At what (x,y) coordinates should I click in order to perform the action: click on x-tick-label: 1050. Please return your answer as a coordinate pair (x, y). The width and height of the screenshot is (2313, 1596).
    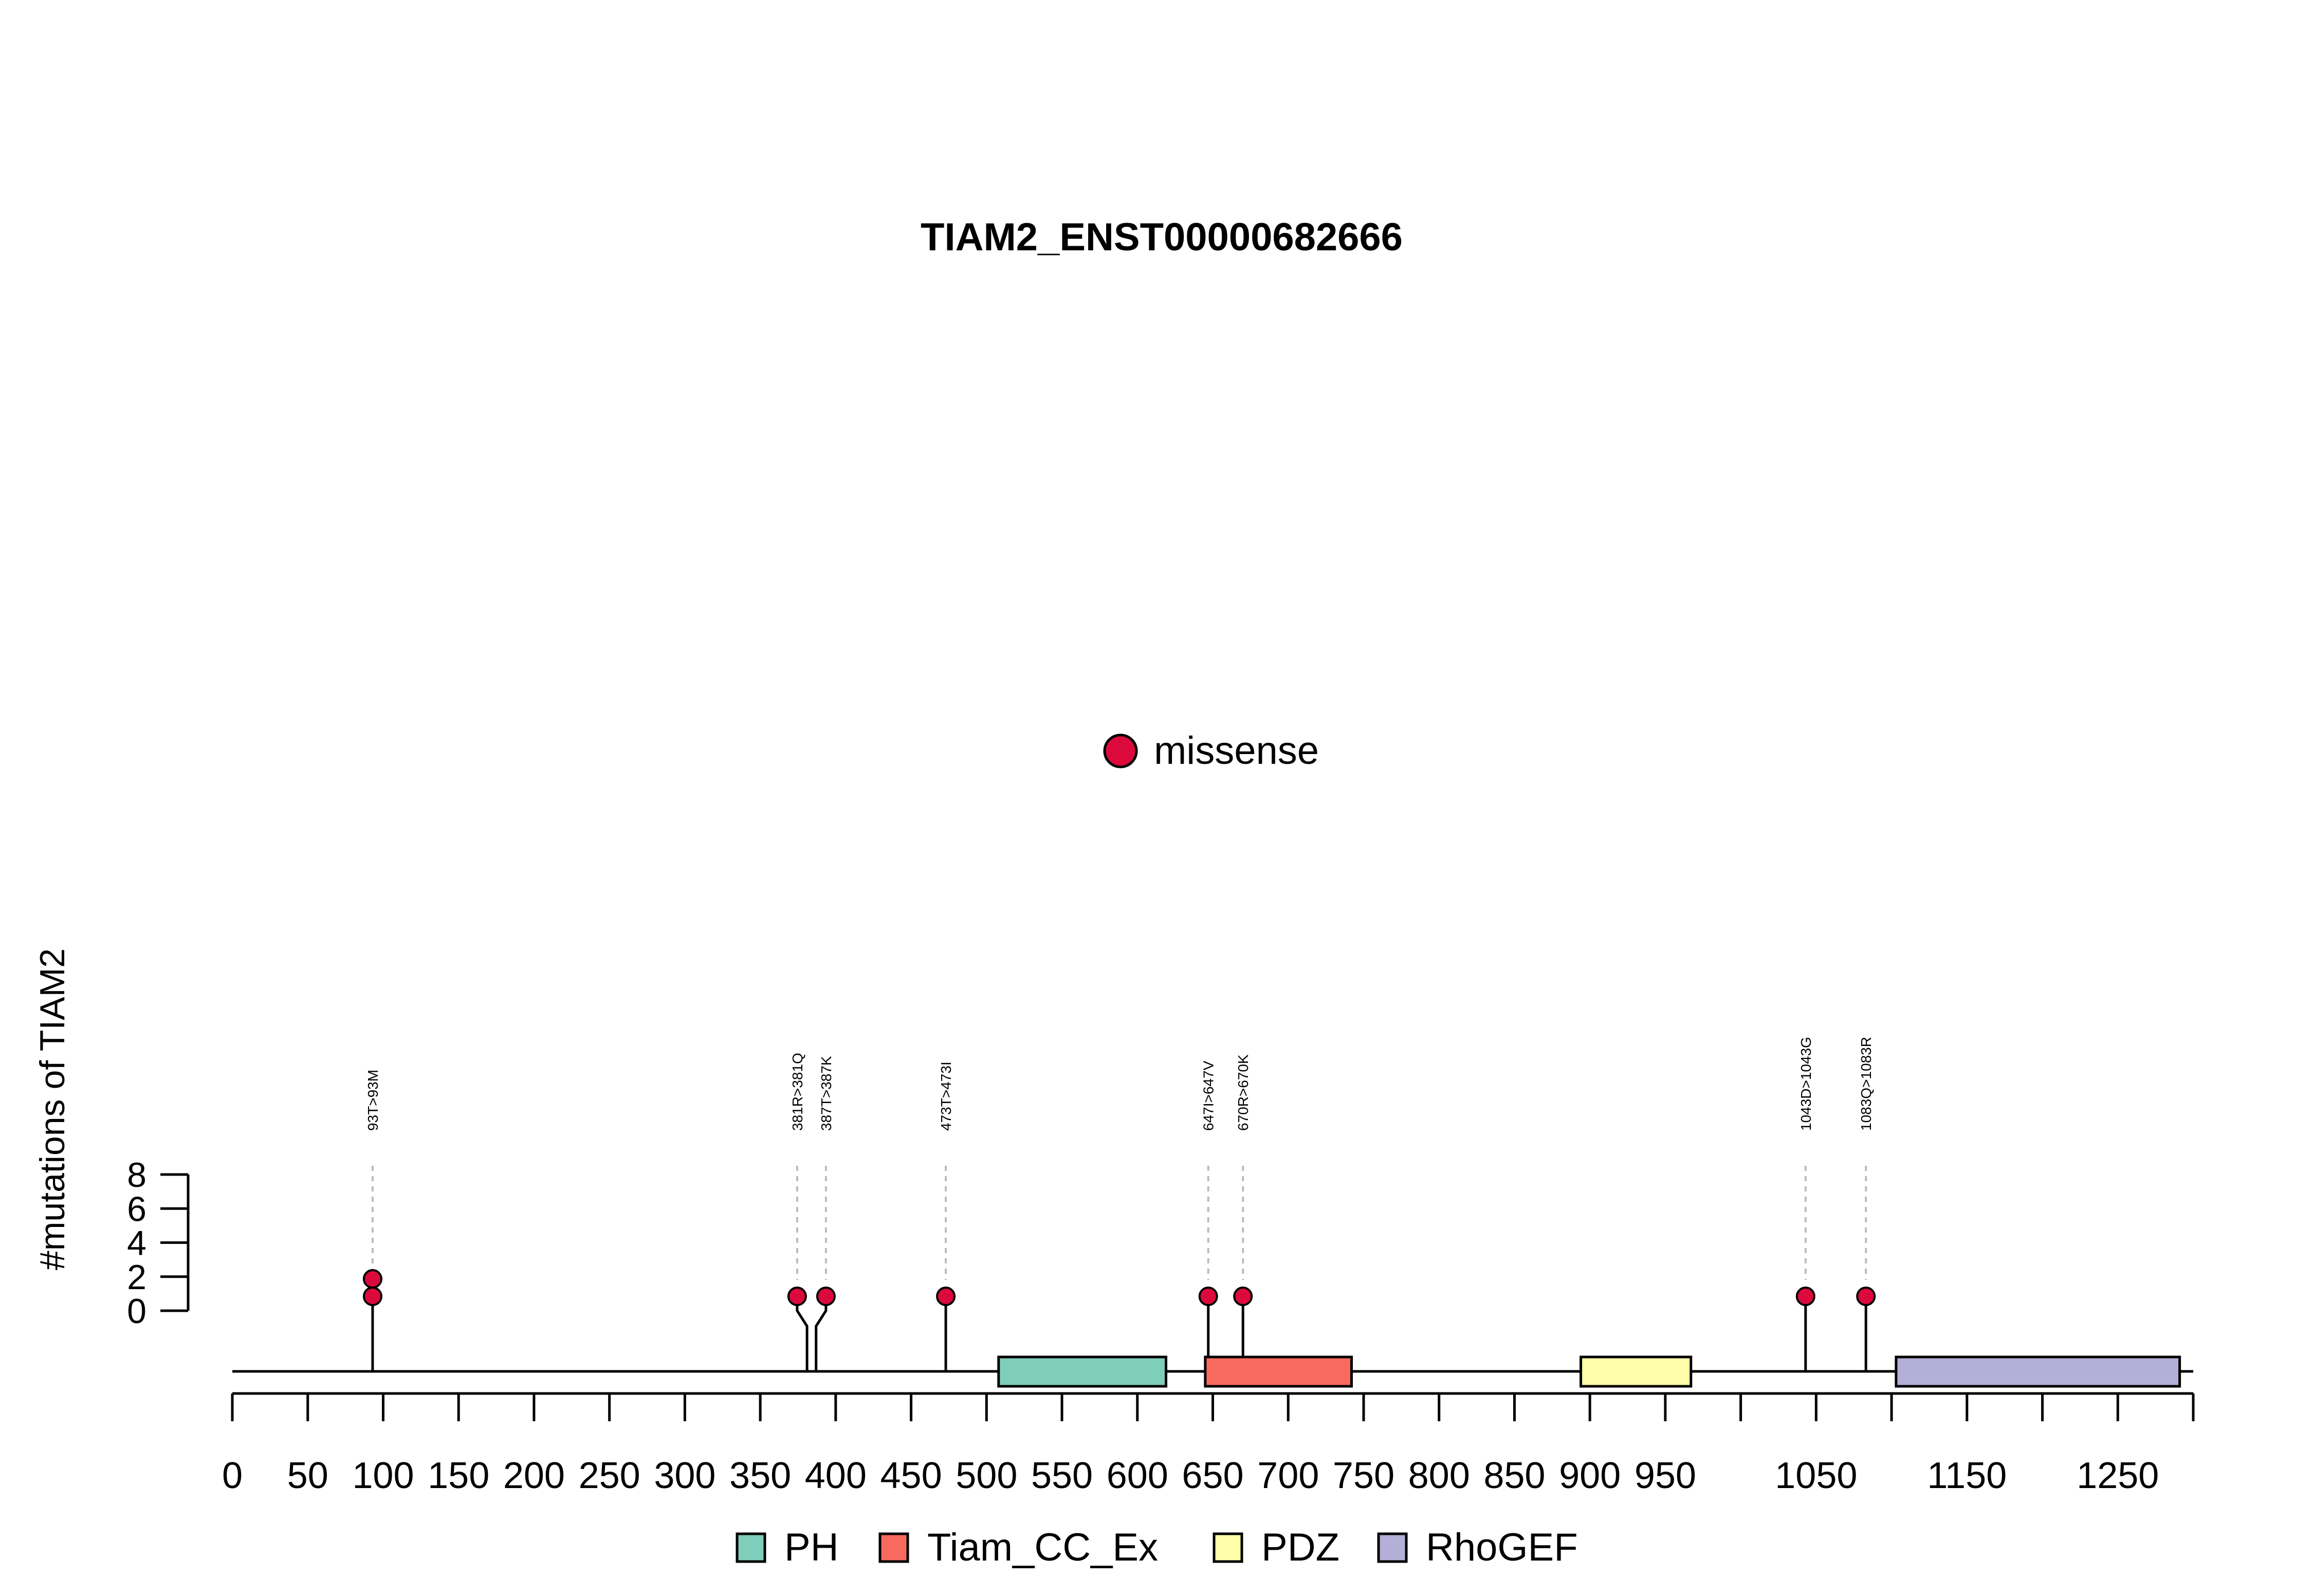
    Looking at the image, I should click on (1816, 1476).